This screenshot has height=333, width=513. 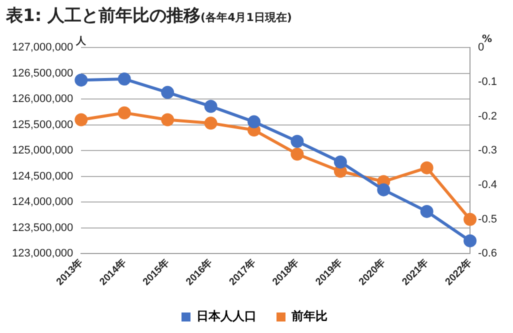 I want to click on y-tick-label: 123,500,000, so click(x=43, y=228).